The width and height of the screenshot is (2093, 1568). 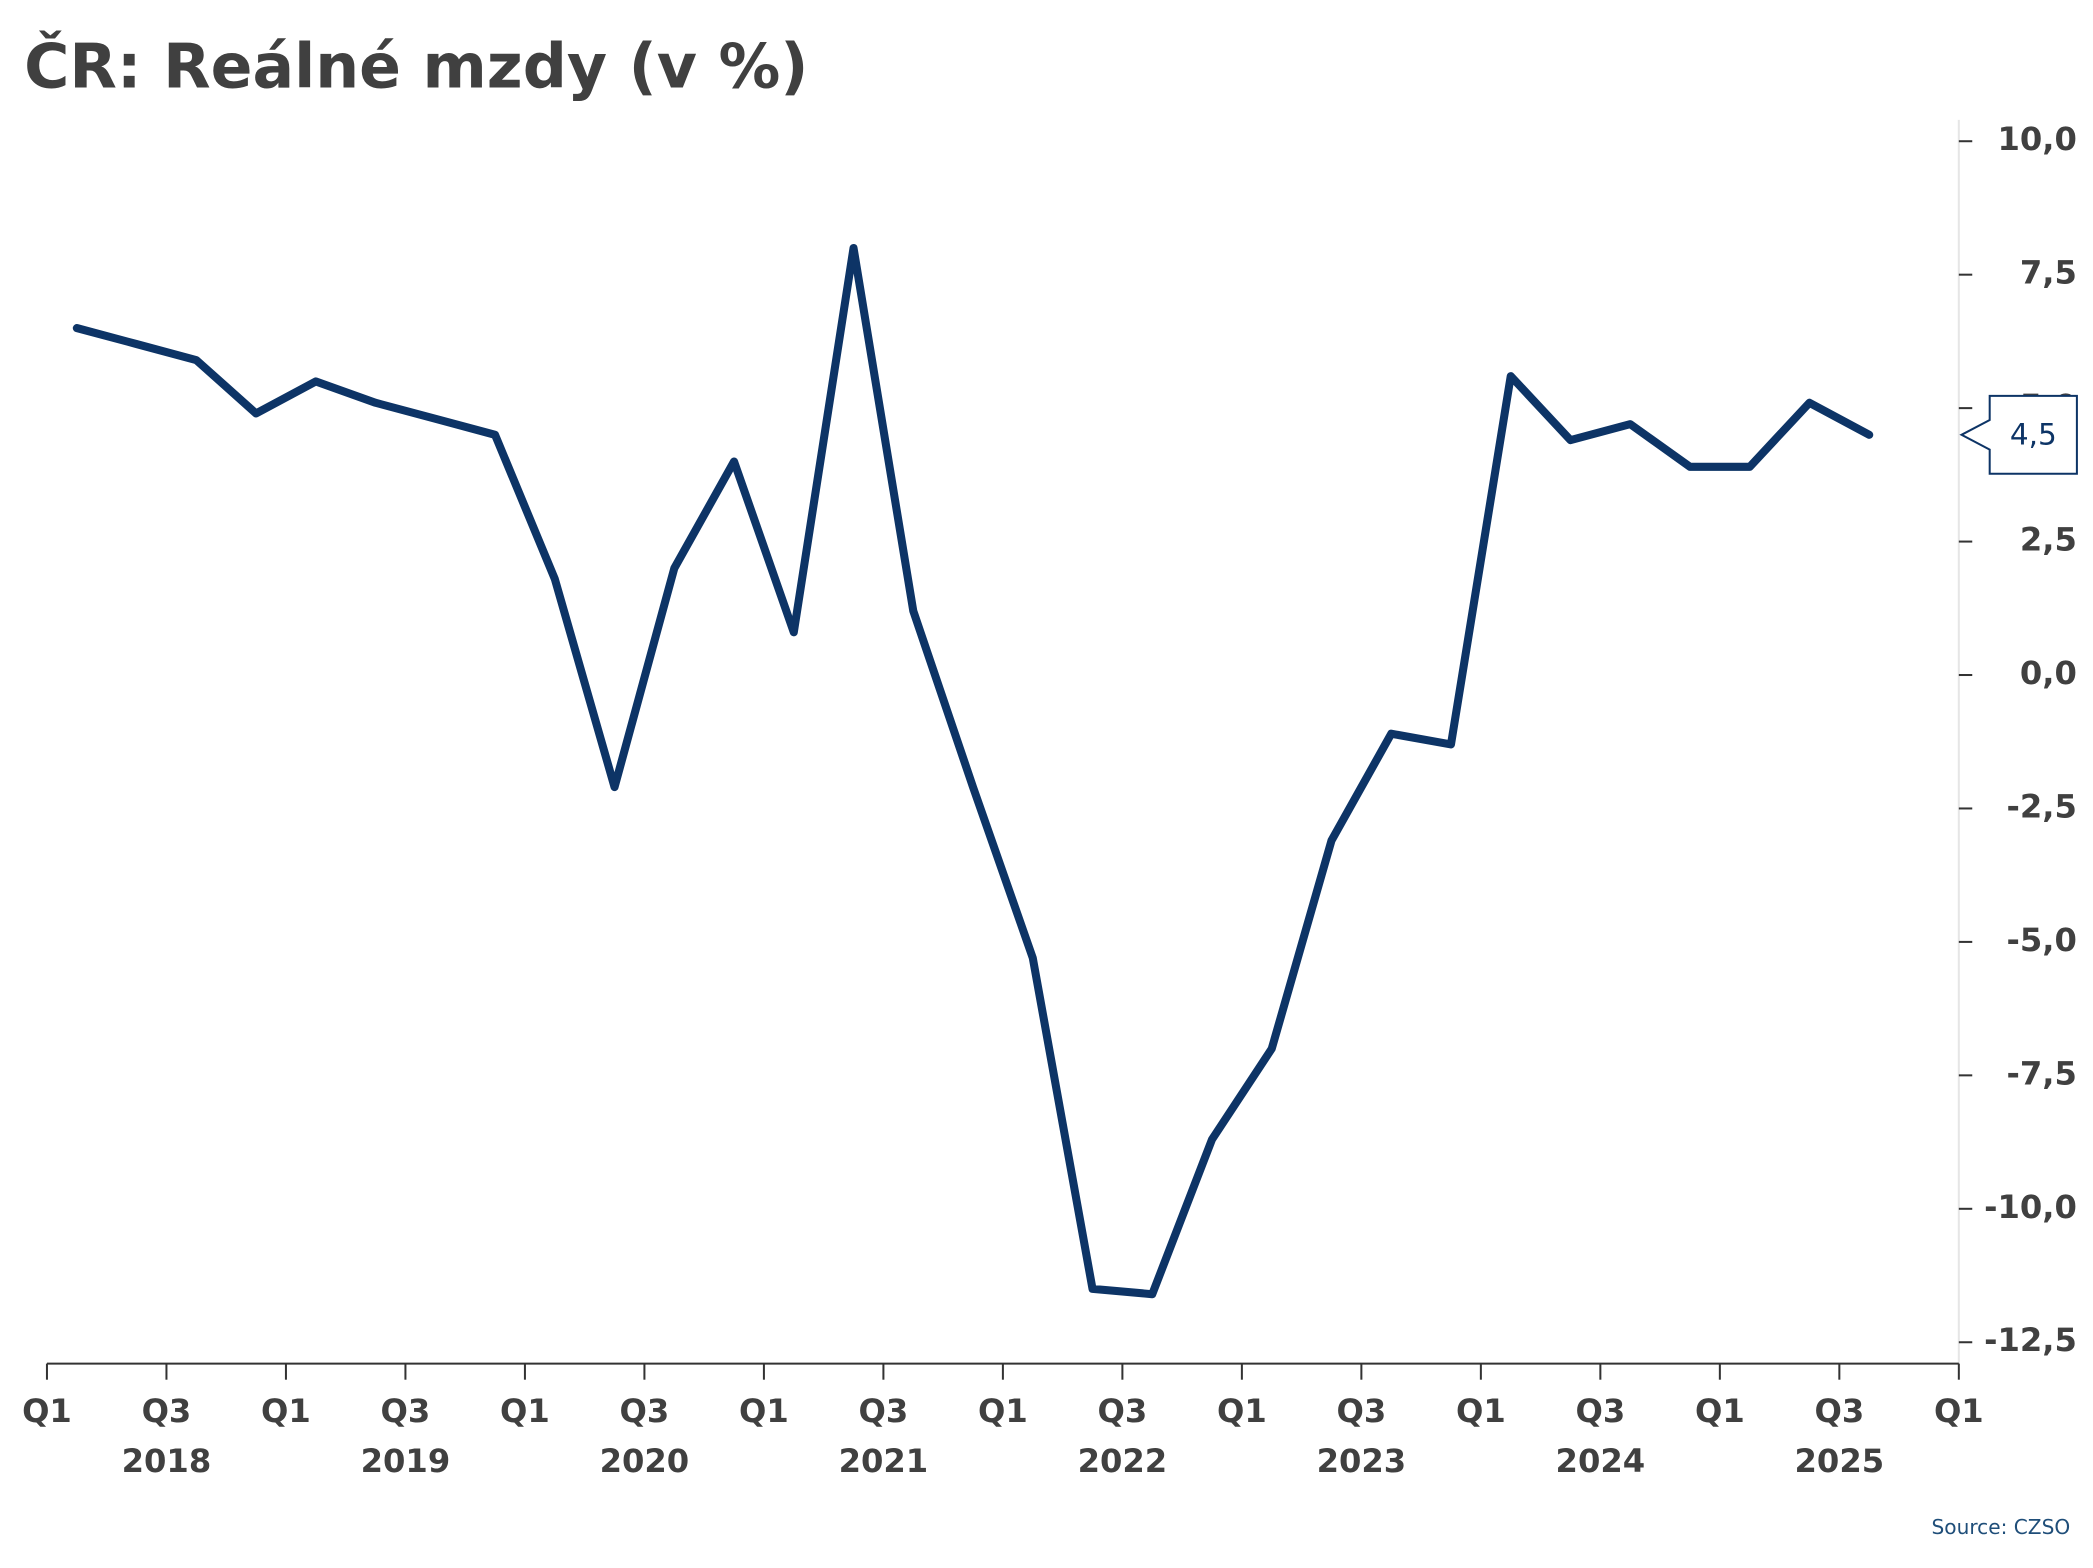 What do you see at coordinates (2030, 1340) in the screenshot?
I see `y-tick-label: -12,5` at bounding box center [2030, 1340].